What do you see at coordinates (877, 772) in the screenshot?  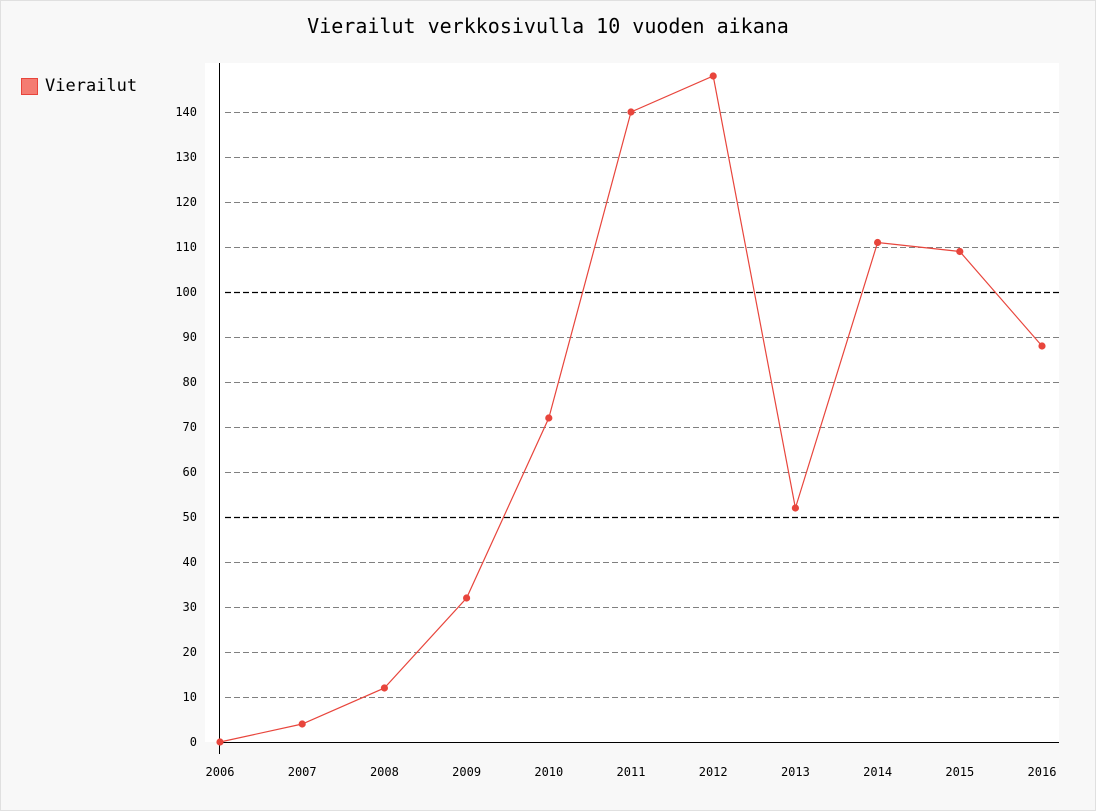 I see `x-tick-label-2014: 2014` at bounding box center [877, 772].